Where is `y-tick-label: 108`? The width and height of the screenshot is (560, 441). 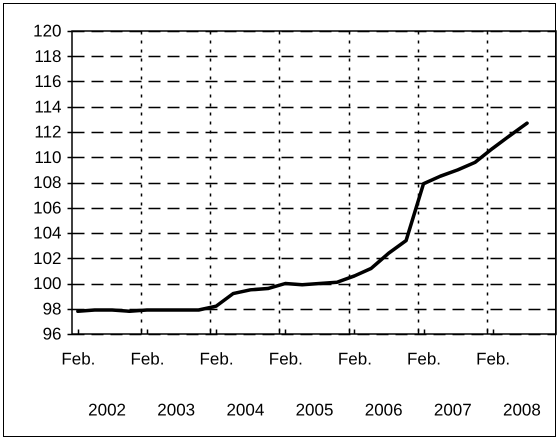
y-tick-label: 108 is located at coordinates (47, 182).